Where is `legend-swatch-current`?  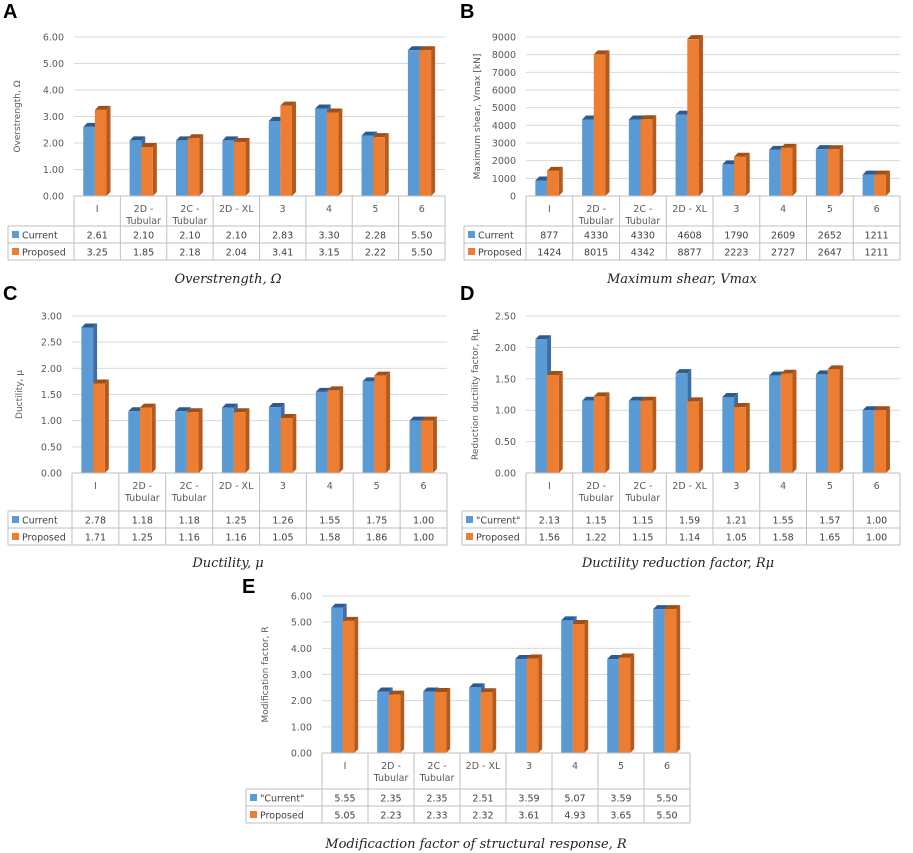 legend-swatch-current is located at coordinates (15, 519).